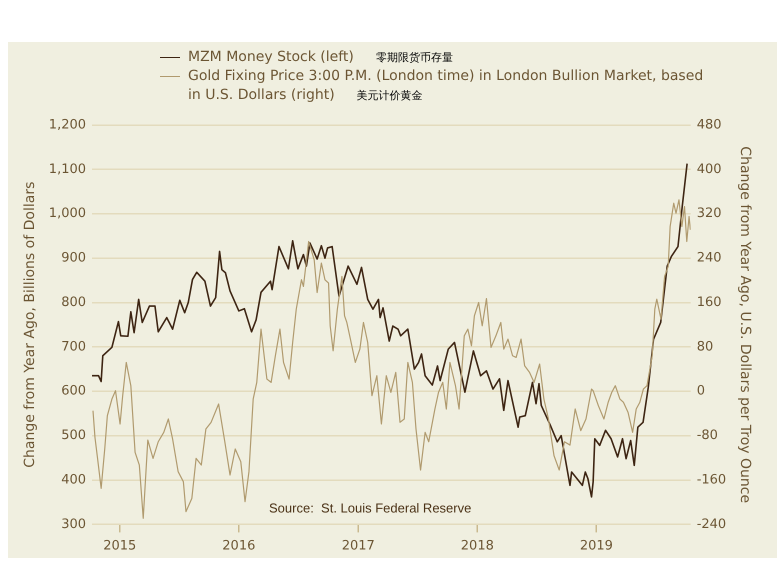  What do you see at coordinates (67, 214) in the screenshot?
I see `y-tick-label: 1,000` at bounding box center [67, 214].